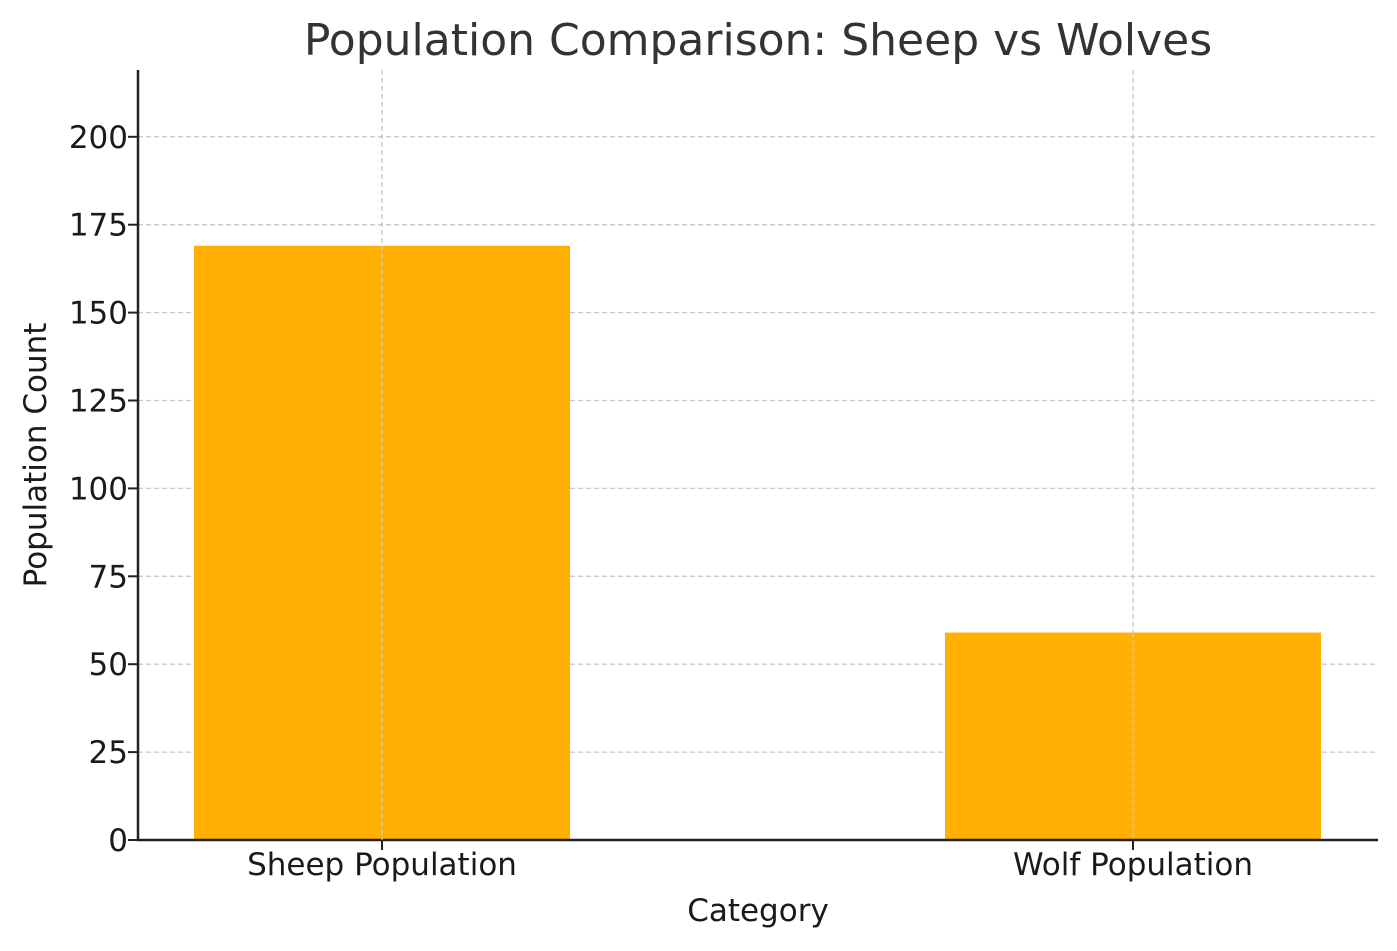 This screenshot has height=951, width=1397. I want to click on y-tick-label: 175, so click(98, 226).